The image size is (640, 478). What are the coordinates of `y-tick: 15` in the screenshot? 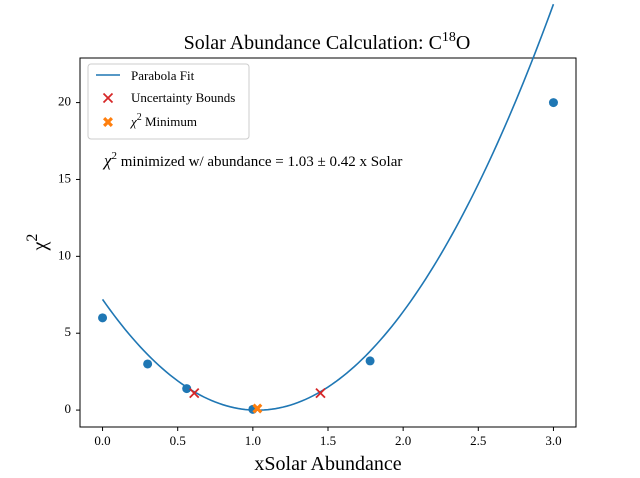 It's located at (69, 177).